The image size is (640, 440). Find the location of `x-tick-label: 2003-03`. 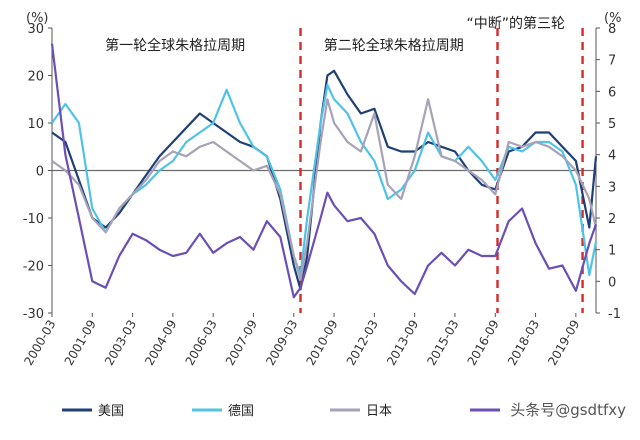

x-tick-label: 2003-03 is located at coordinates (120, 343).